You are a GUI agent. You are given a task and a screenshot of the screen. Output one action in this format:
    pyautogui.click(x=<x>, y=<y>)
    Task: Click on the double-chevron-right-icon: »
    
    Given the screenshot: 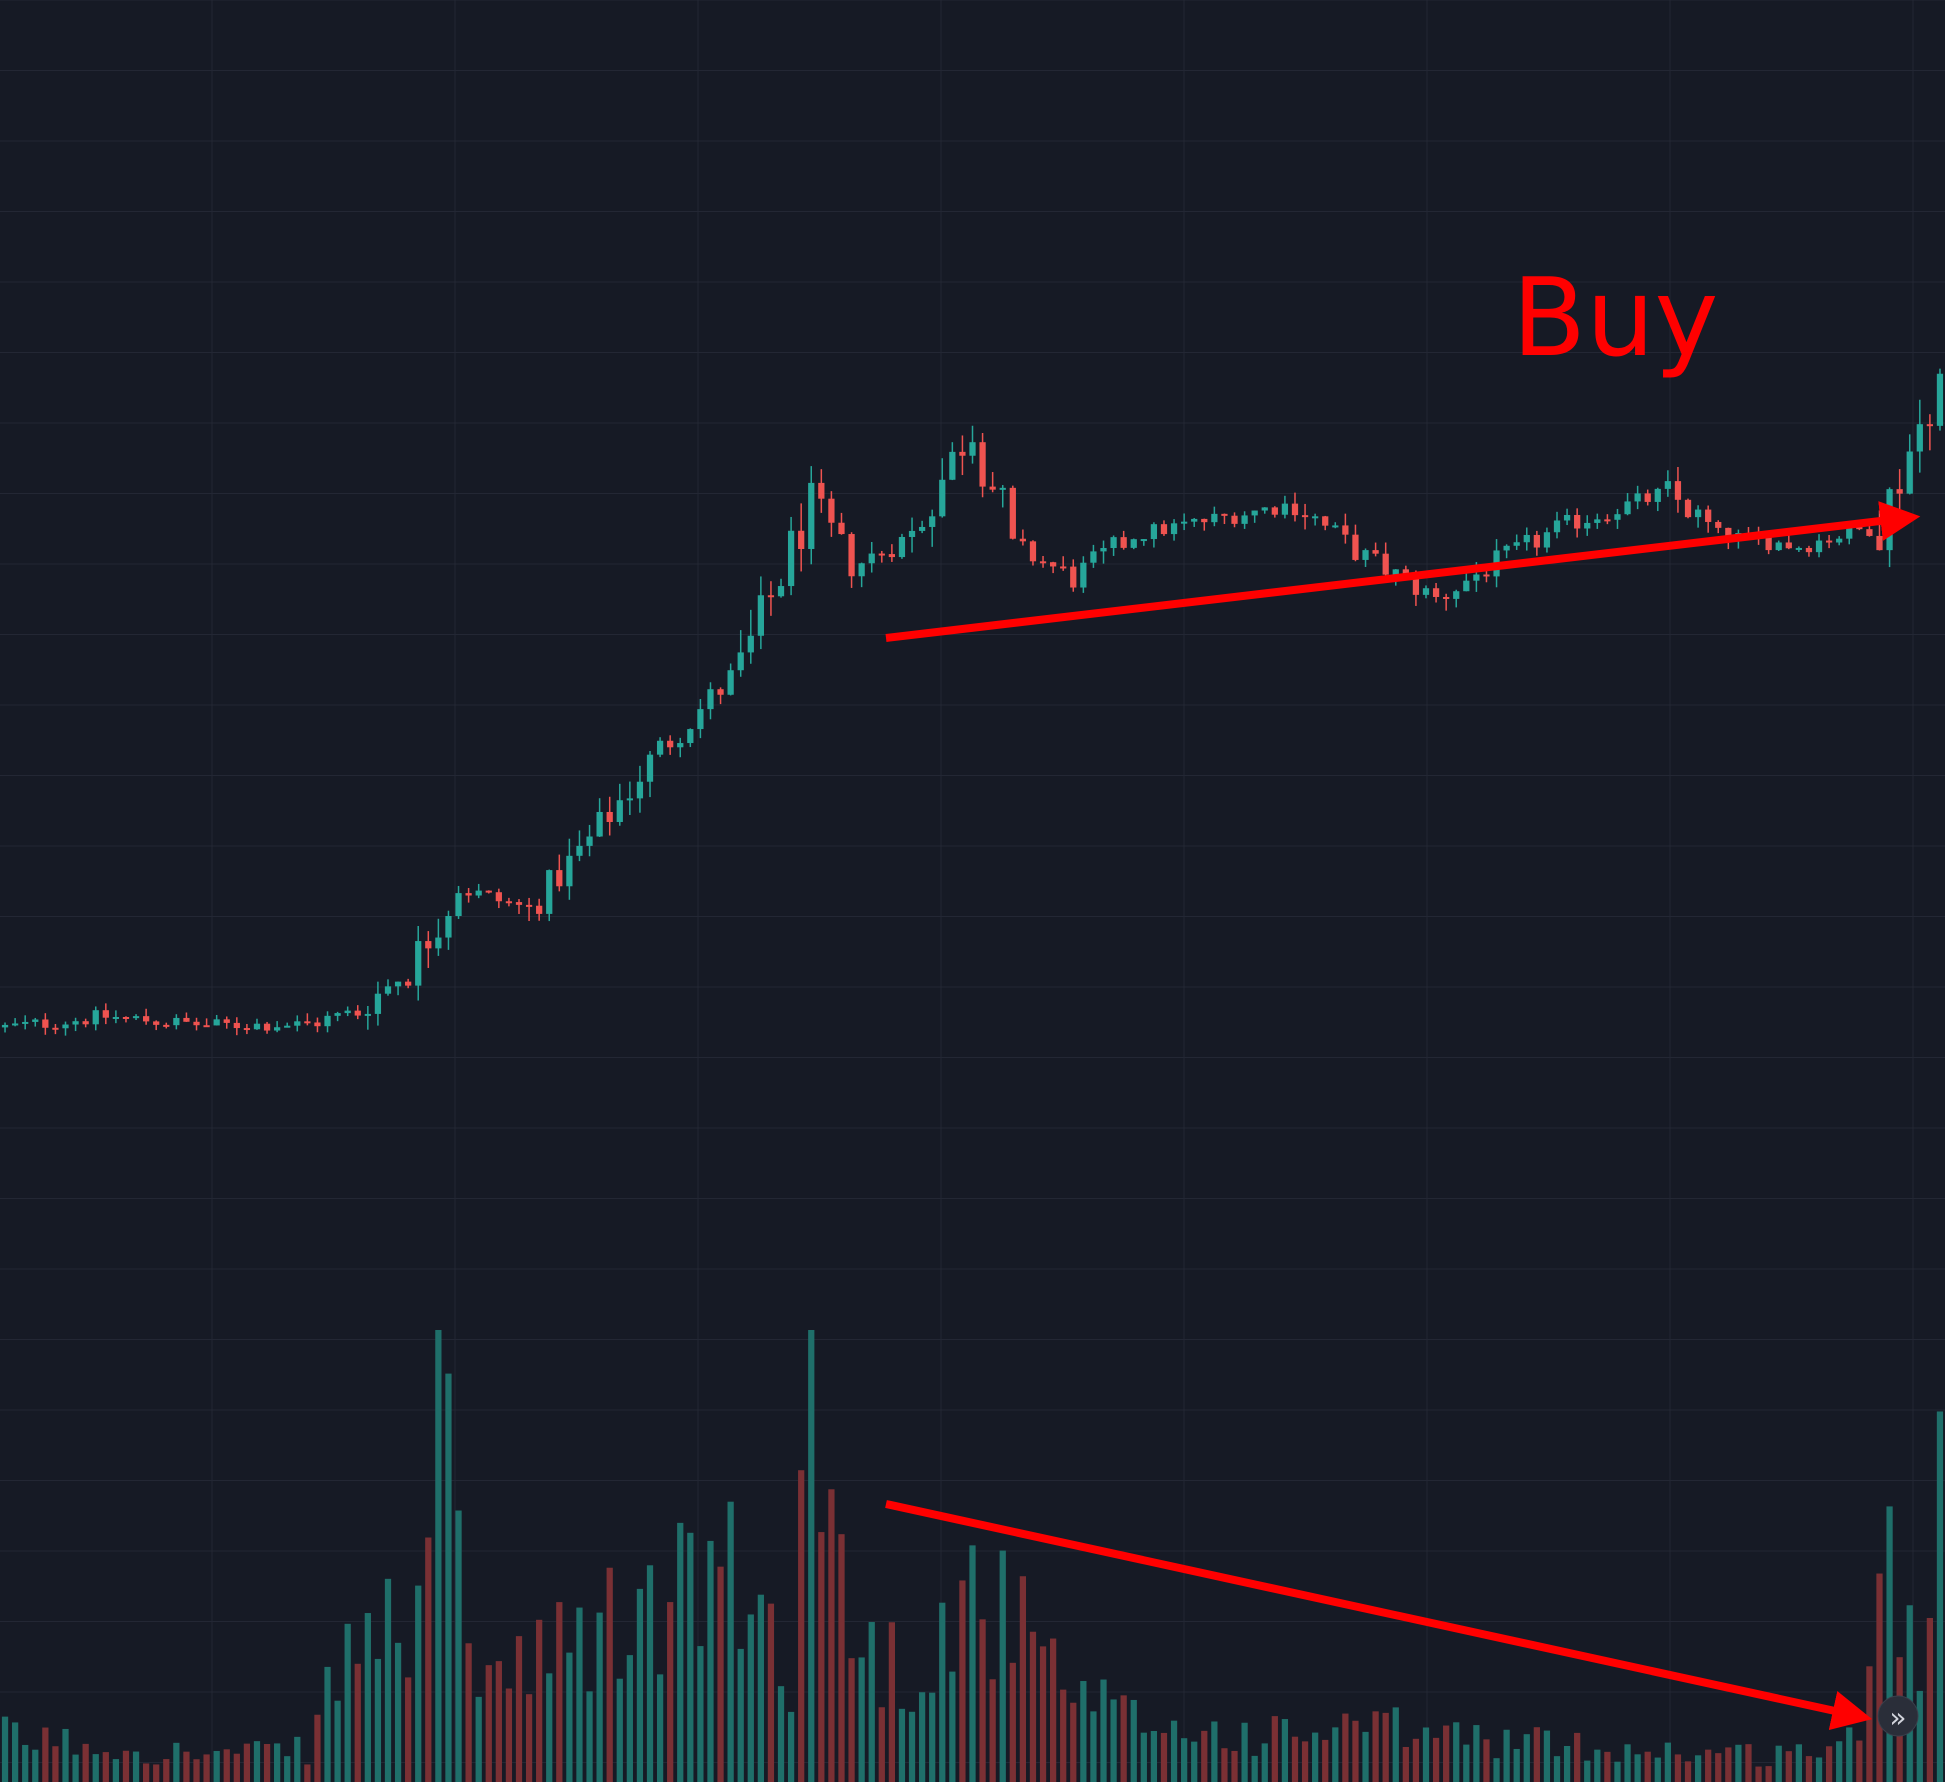 What is the action you would take?
    pyautogui.click(x=1897, y=1717)
    